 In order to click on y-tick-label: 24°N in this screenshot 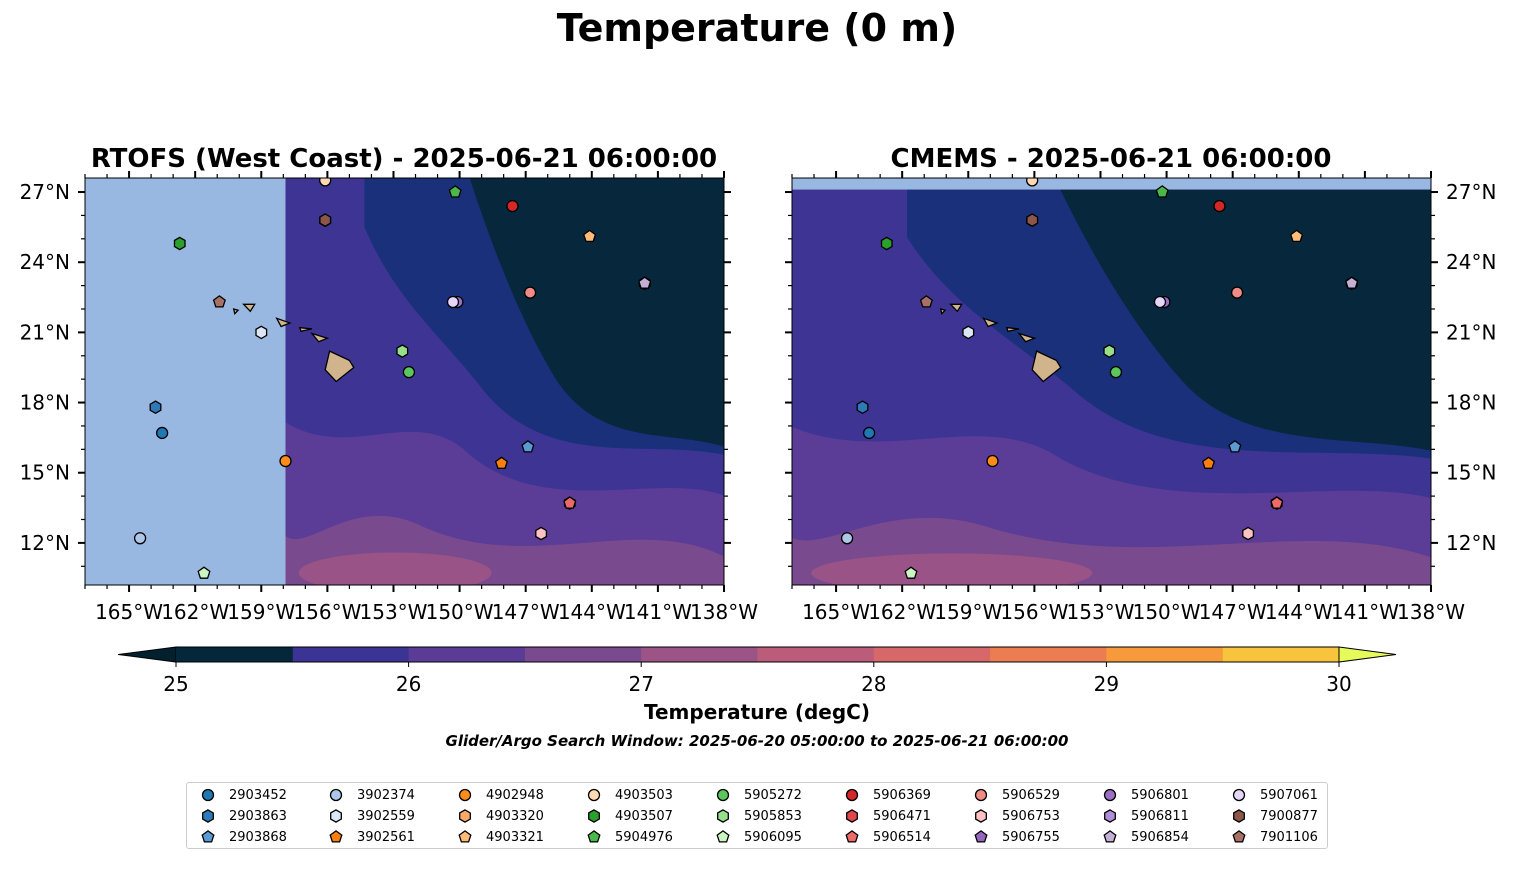, I will do `click(45, 262)`.